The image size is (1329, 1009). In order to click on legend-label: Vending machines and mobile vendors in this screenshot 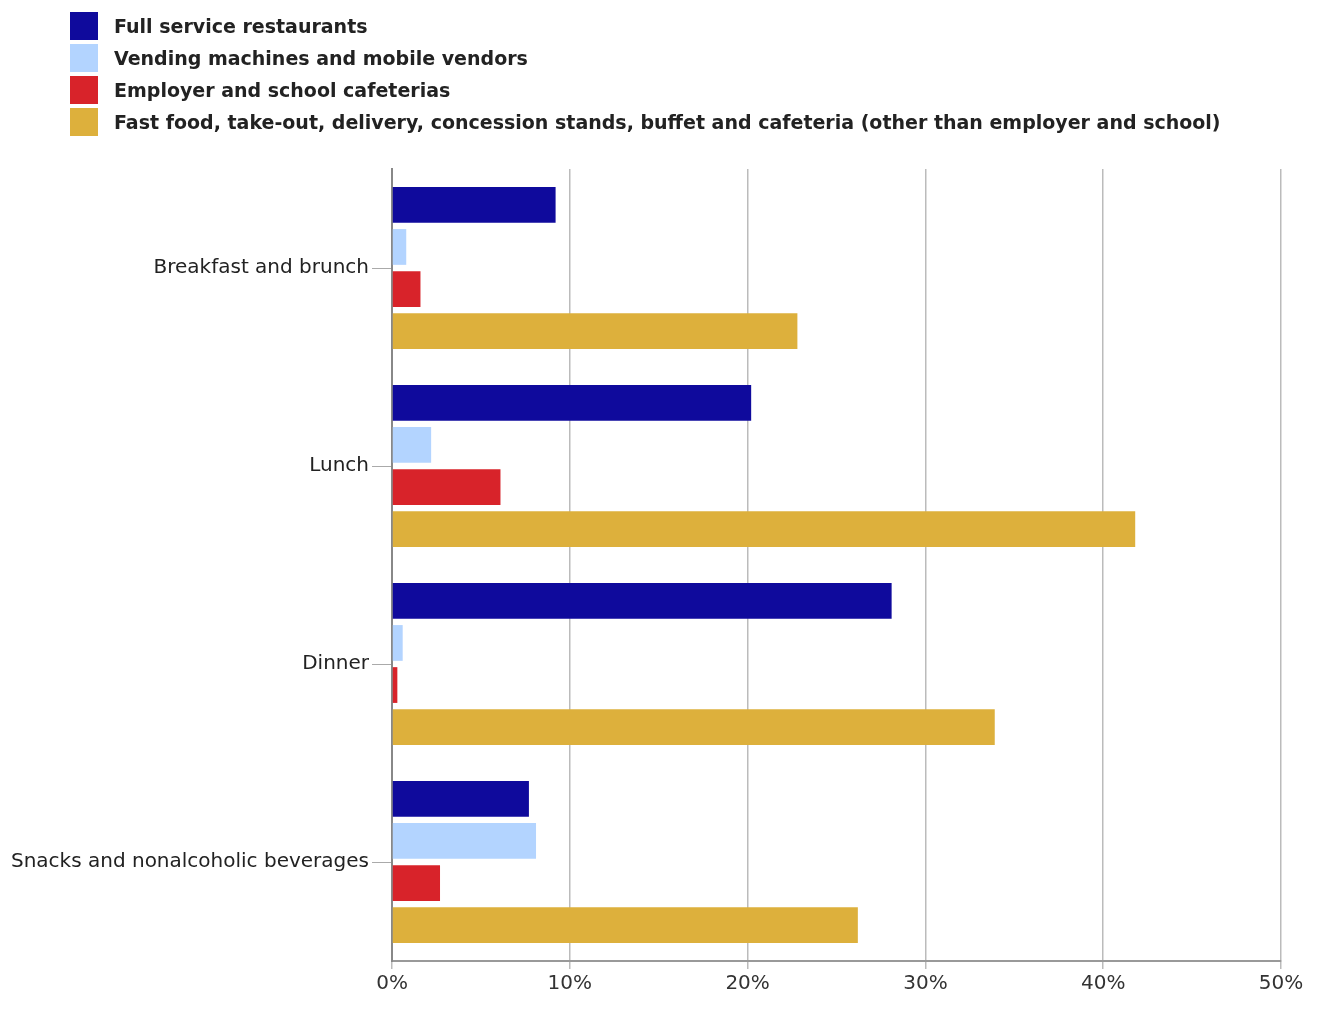, I will do `click(321, 58)`.